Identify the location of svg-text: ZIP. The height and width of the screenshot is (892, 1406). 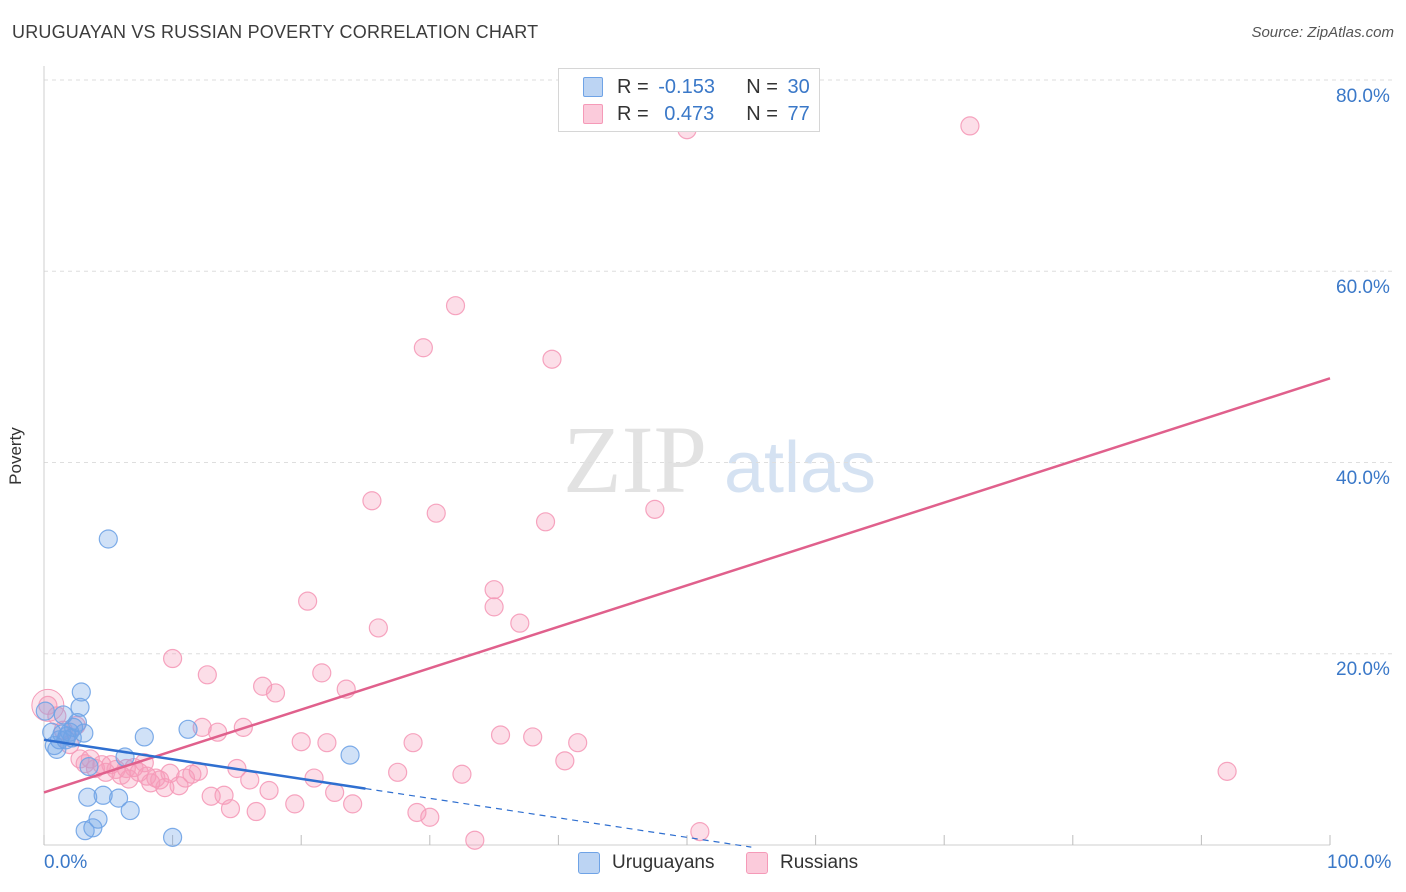
(635, 459).